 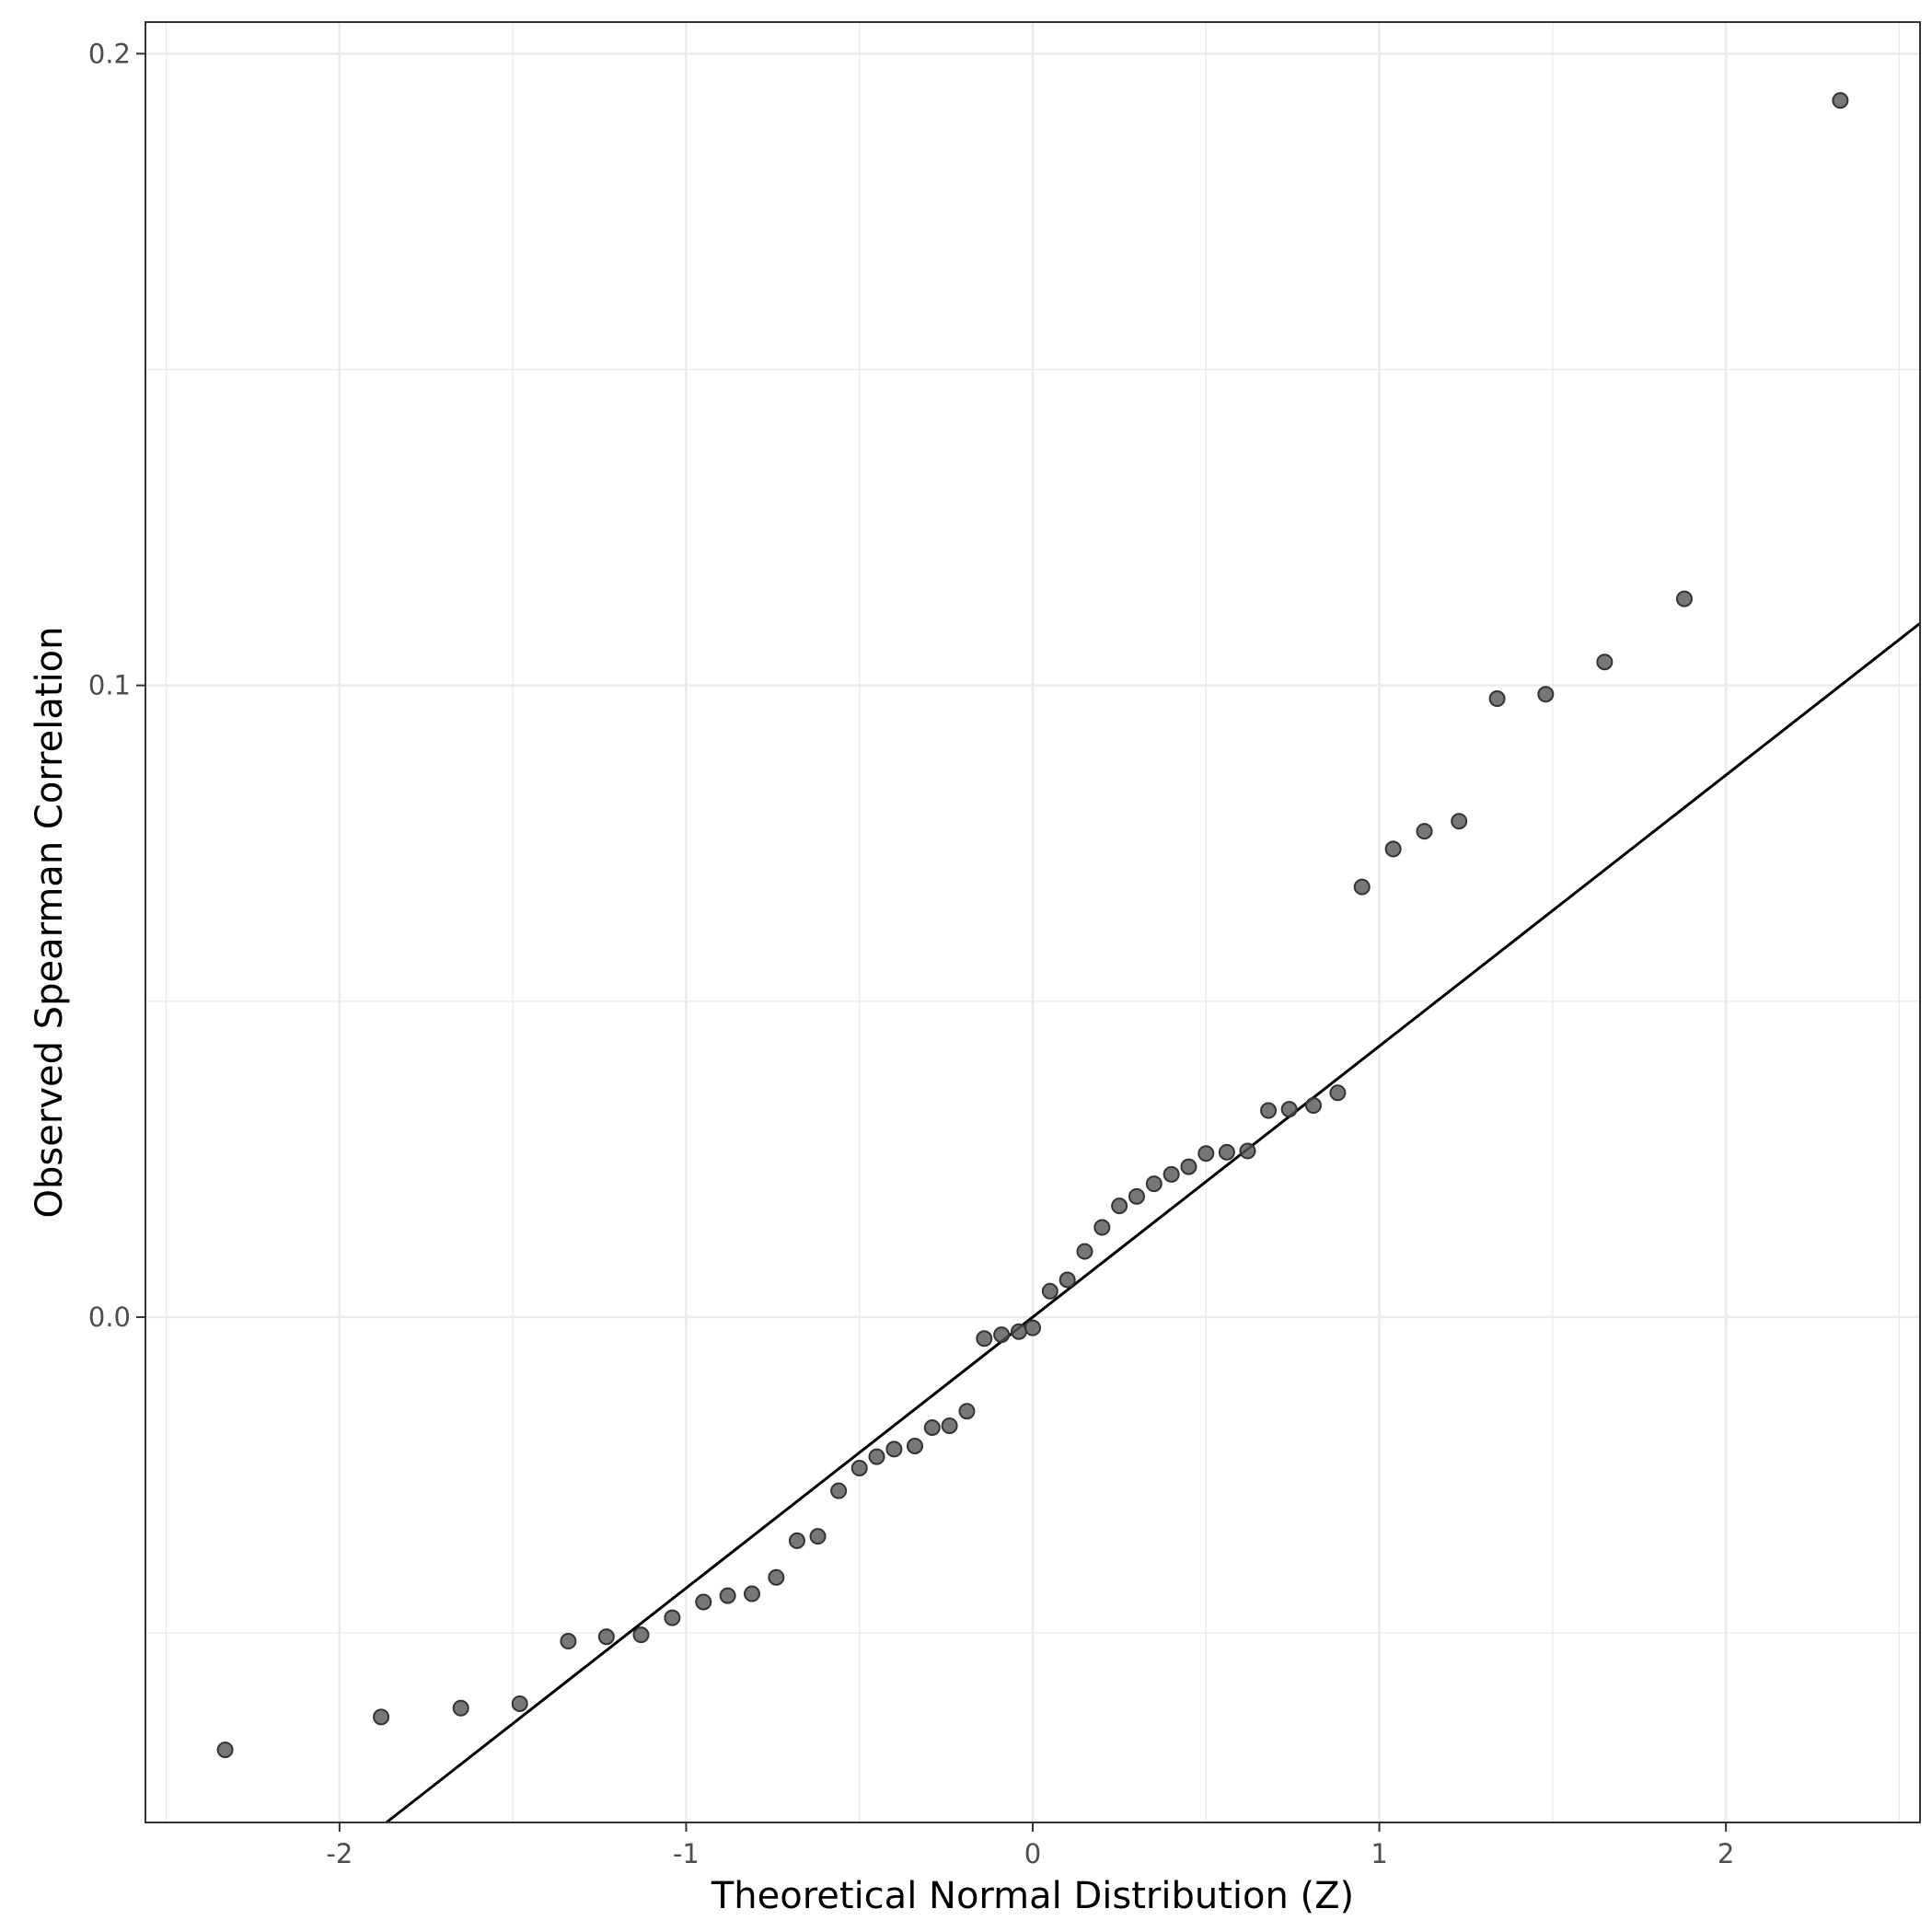 I want to click on x-axis-ticks: -2 -1 0 1 2, so click(x=1030, y=1846).